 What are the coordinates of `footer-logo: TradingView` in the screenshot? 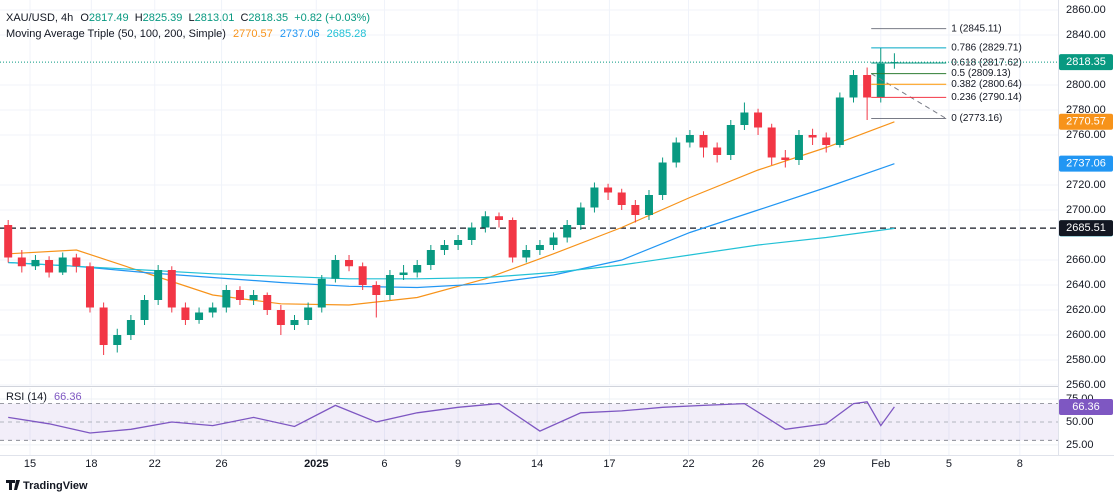 It's located at (47, 486).